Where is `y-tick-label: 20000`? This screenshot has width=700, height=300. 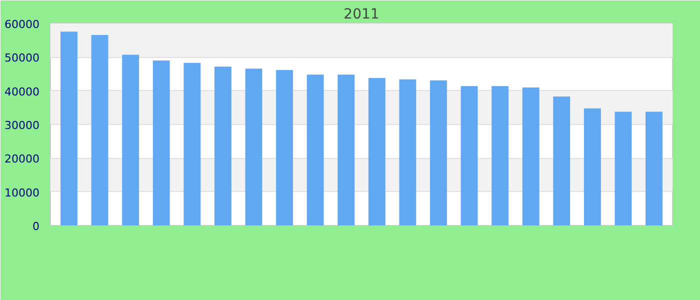 y-tick-label: 20000 is located at coordinates (22, 159).